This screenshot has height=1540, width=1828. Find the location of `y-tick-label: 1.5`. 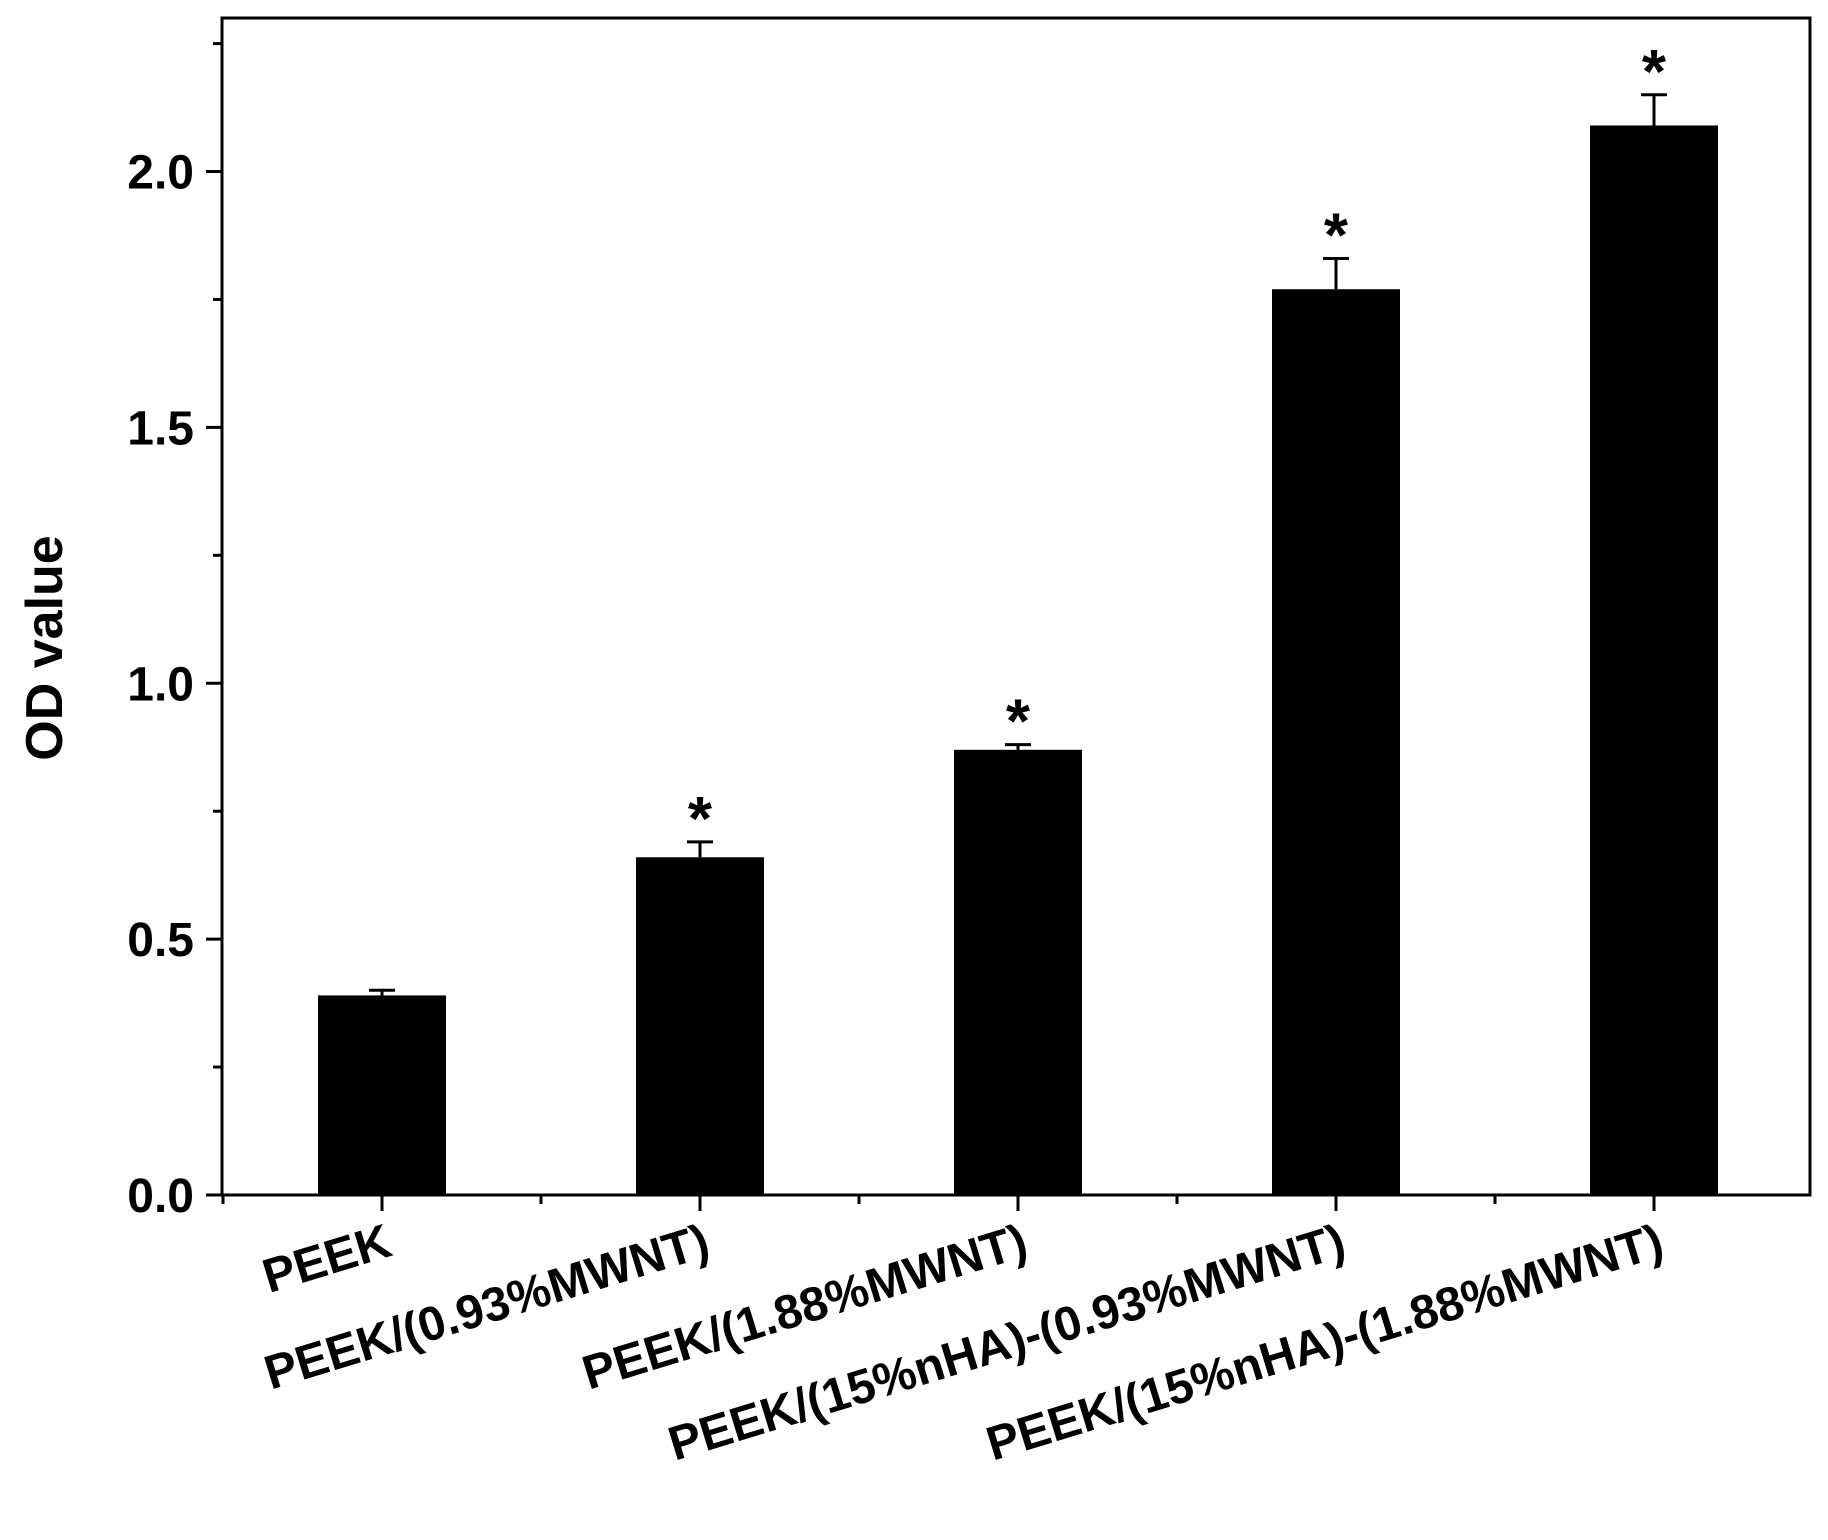

y-tick-label: 1.5 is located at coordinates (160, 428).